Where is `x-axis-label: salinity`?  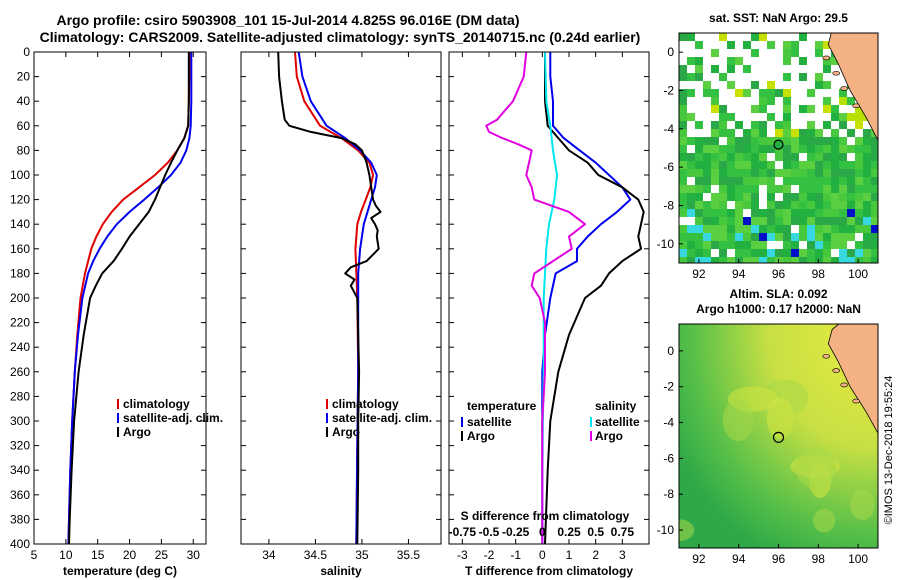
x-axis-label: salinity is located at coordinates (341, 571).